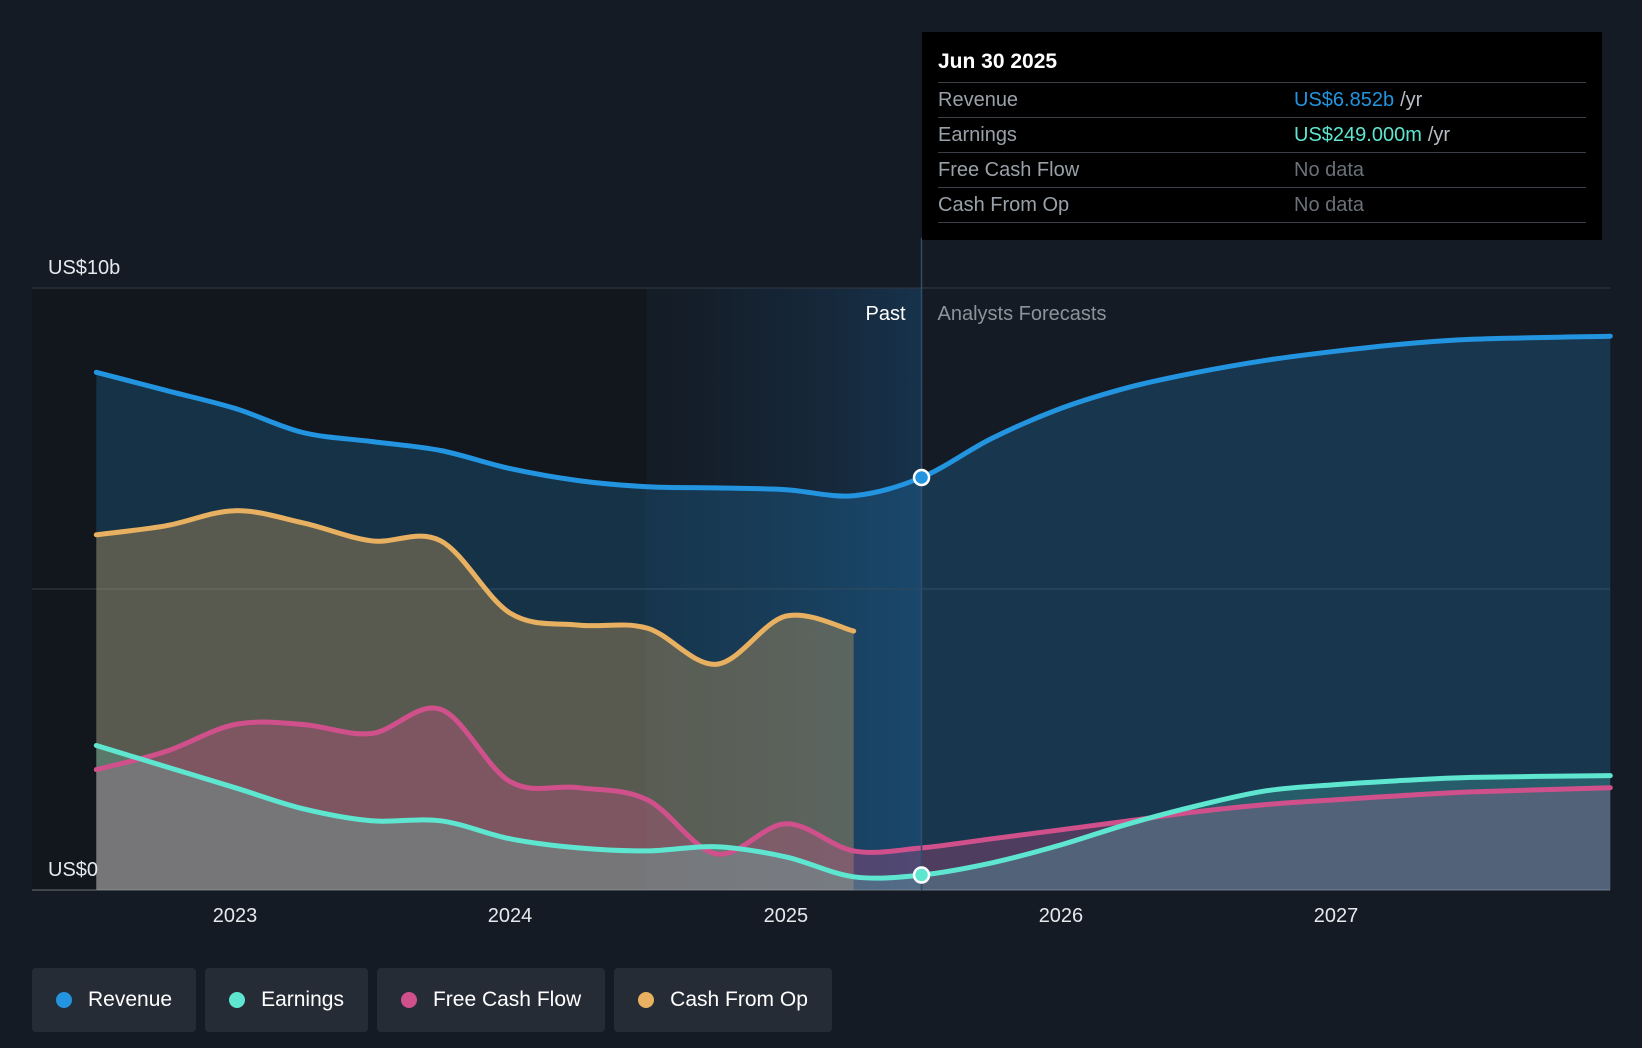  Describe the element at coordinates (1022, 314) in the screenshot. I see `forecast-label: Analysts Forecasts` at that location.